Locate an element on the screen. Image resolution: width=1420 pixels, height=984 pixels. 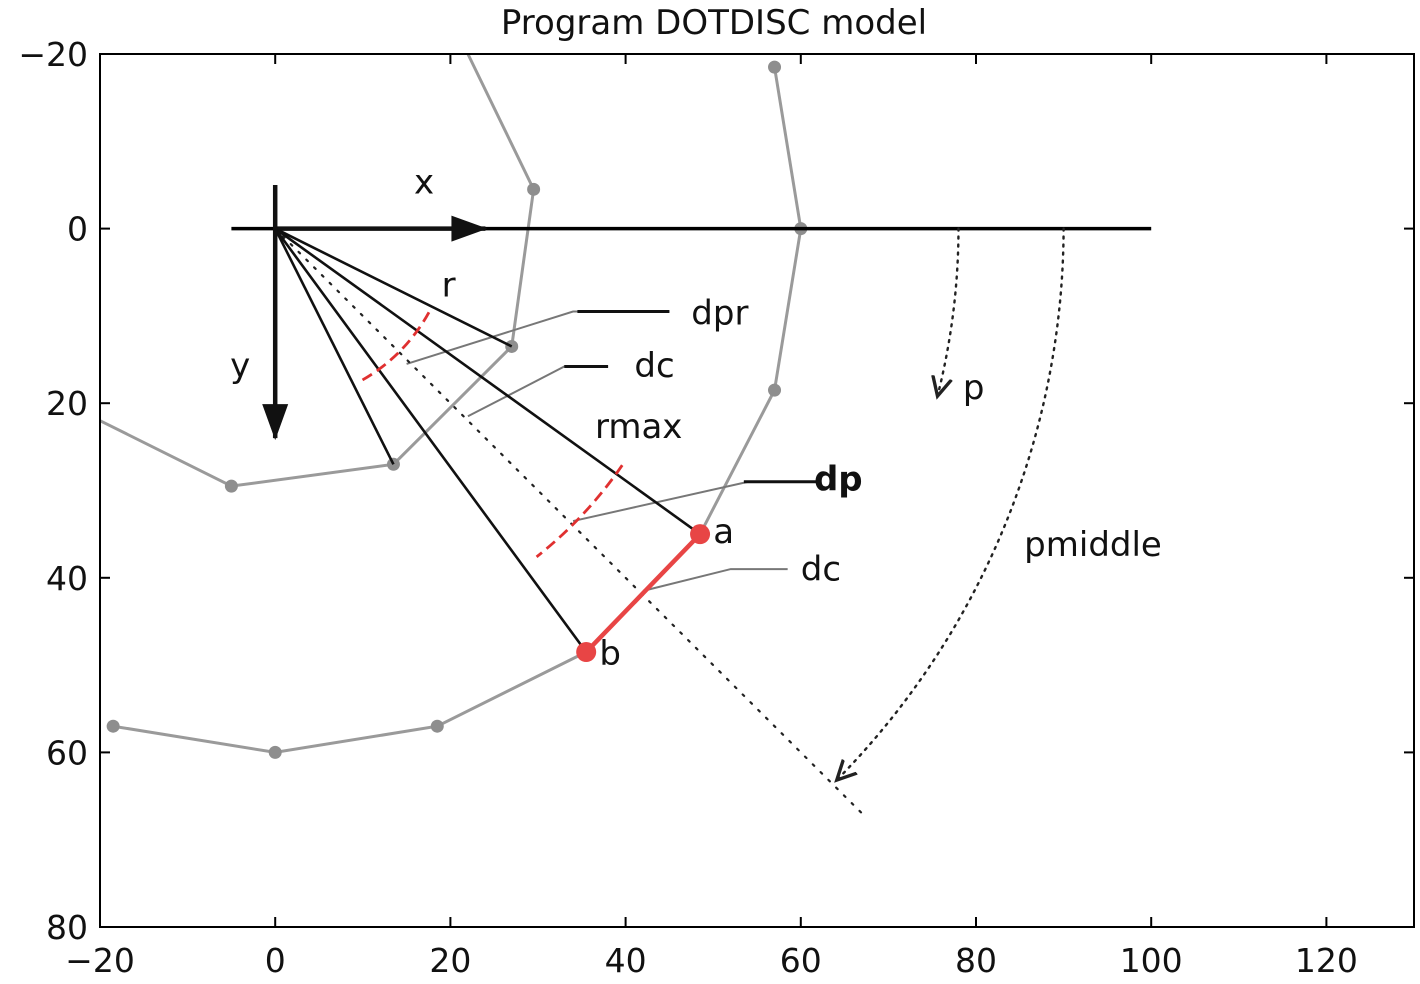
x-tick-label-2: 20 is located at coordinates (450, 960).